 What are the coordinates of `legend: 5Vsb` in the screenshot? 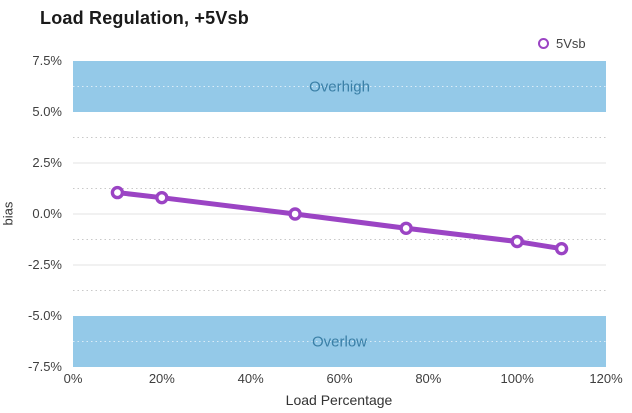 It's located at (562, 43).